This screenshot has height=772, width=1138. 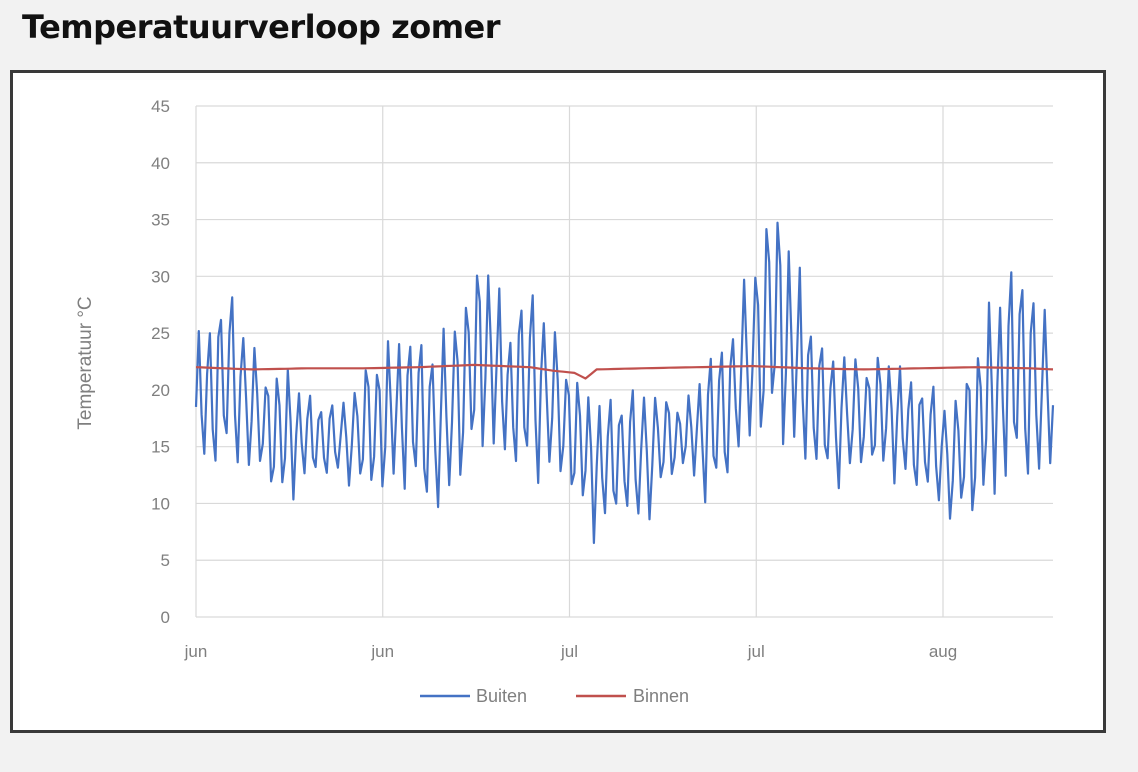 What do you see at coordinates (160, 390) in the screenshot?
I see `y-tick-label: 20` at bounding box center [160, 390].